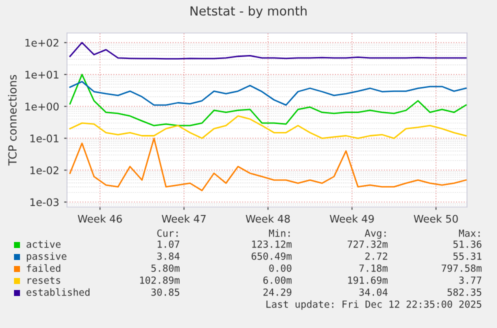 The height and width of the screenshot is (328, 497). Describe the element at coordinates (42, 106) in the screenshot. I see `y-tick-label: 1e+00` at that location.